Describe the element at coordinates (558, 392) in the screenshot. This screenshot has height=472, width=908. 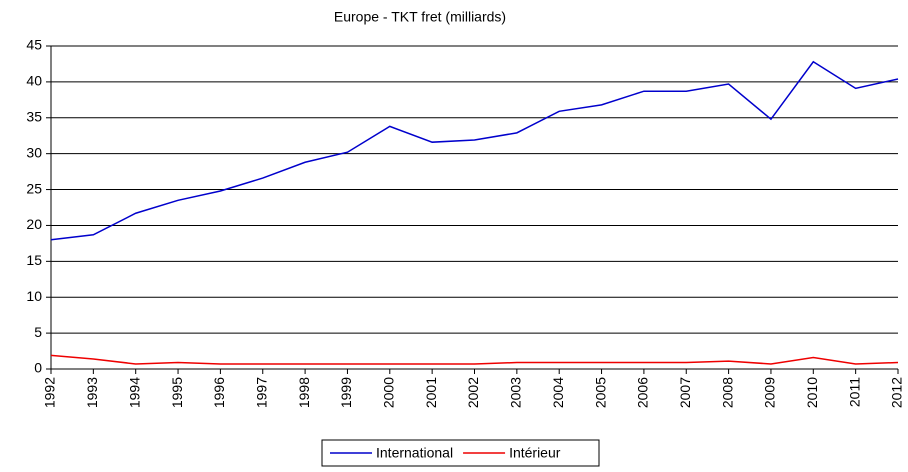
I see `x-tick-label: 2004` at that location.